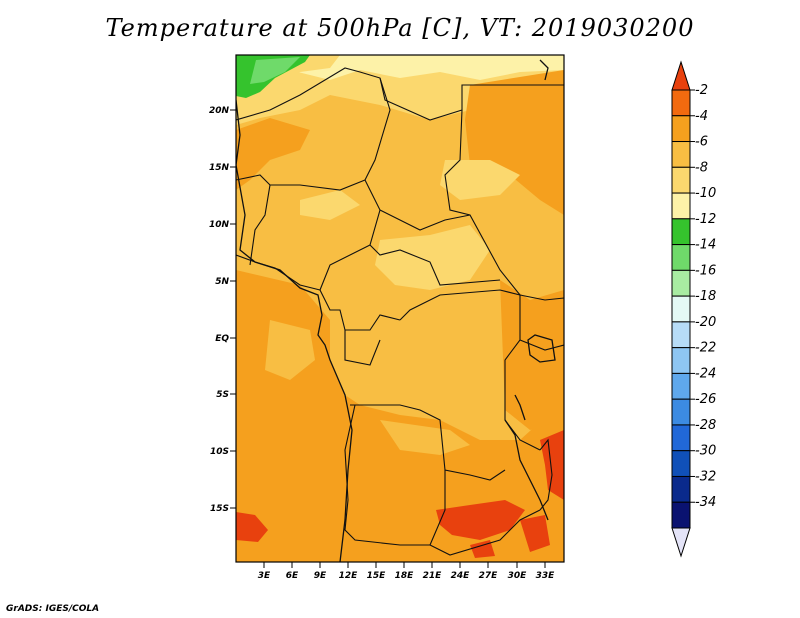 This screenshot has width=800, height=618. Describe the element at coordinates (518, 576) in the screenshot. I see `lon-label: 30E` at that location.